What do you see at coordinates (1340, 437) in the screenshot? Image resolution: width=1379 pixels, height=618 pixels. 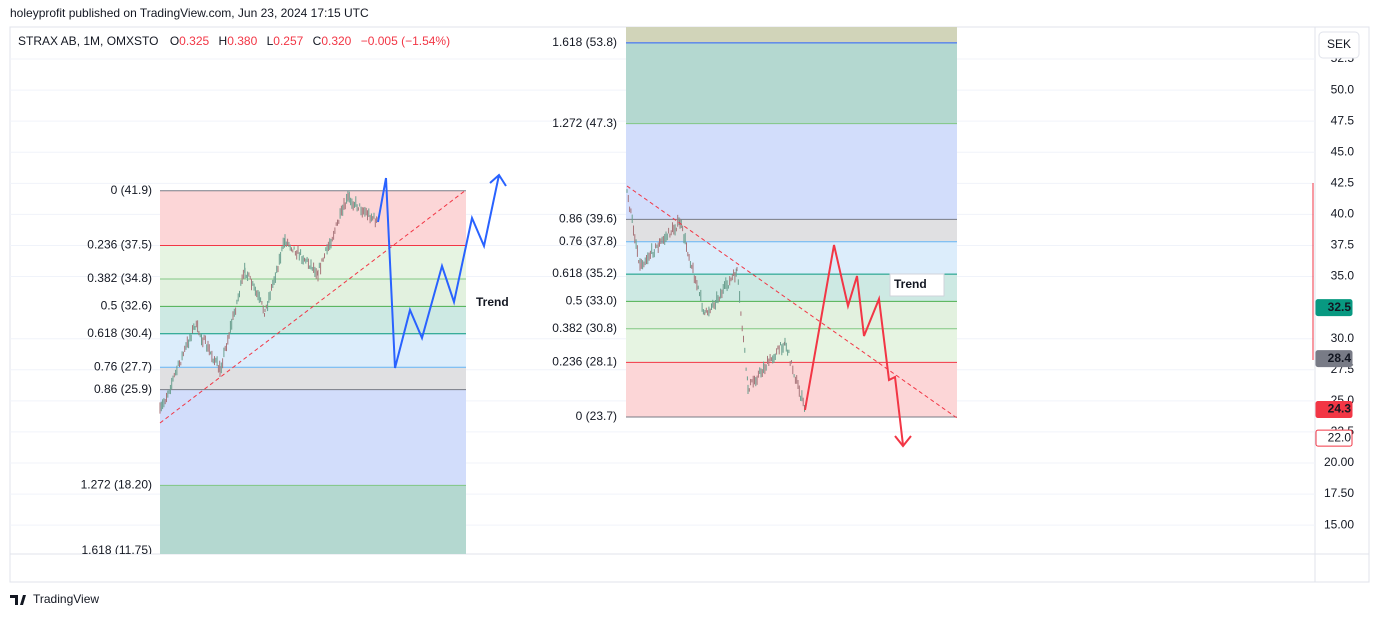 I see `price-badge-label: 22.0` at bounding box center [1340, 437].